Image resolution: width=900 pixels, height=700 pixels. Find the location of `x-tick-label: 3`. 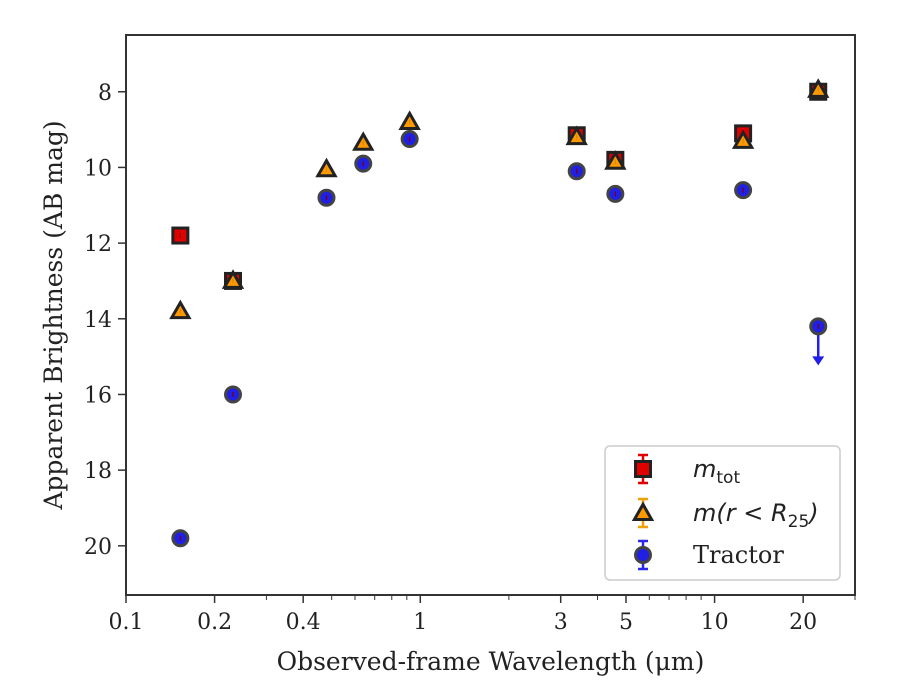

x-tick-label: 3 is located at coordinates (561, 622).